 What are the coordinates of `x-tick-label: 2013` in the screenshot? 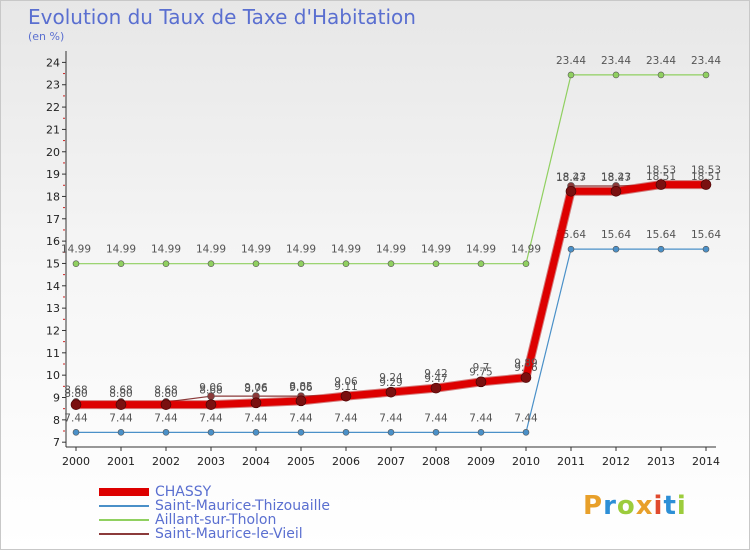 It's located at (661, 461).